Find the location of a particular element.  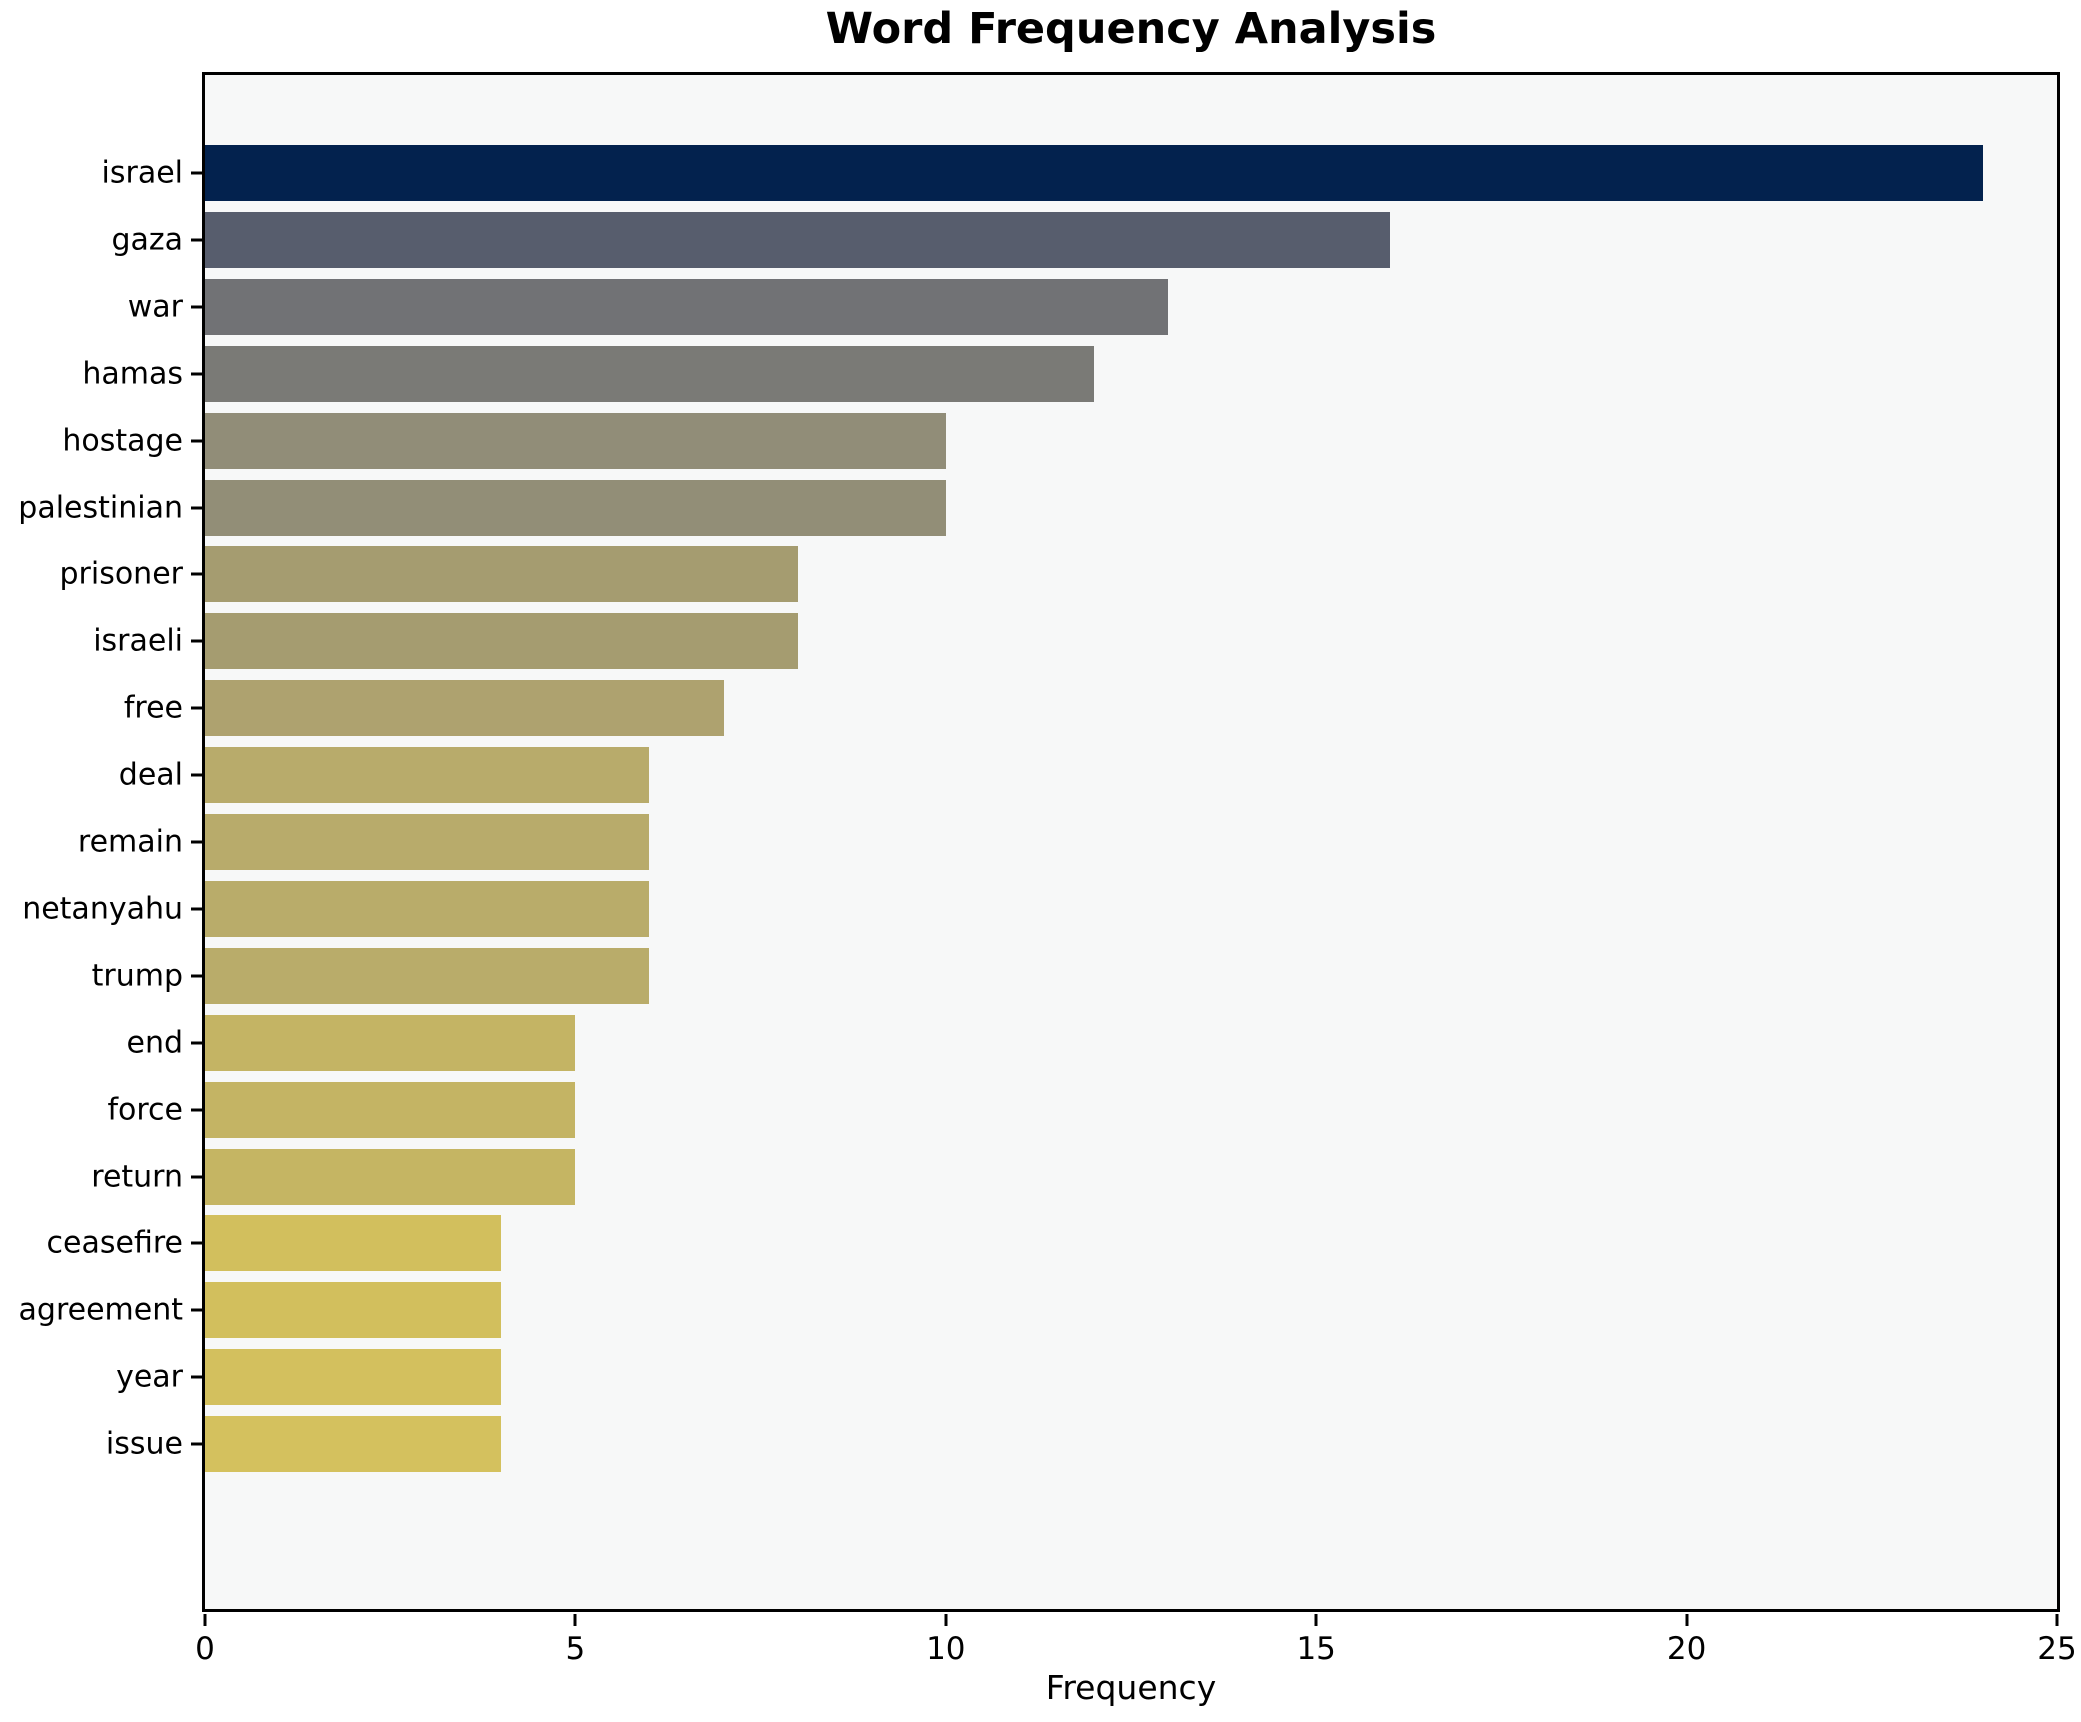

bar-row-gaza: gaza is located at coordinates (1084, 239).